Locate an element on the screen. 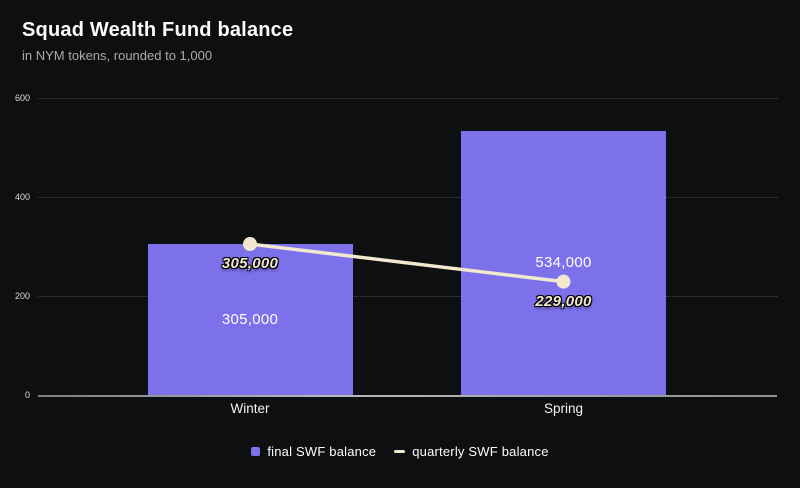  legend-label: final SWF balance is located at coordinates (322, 451).